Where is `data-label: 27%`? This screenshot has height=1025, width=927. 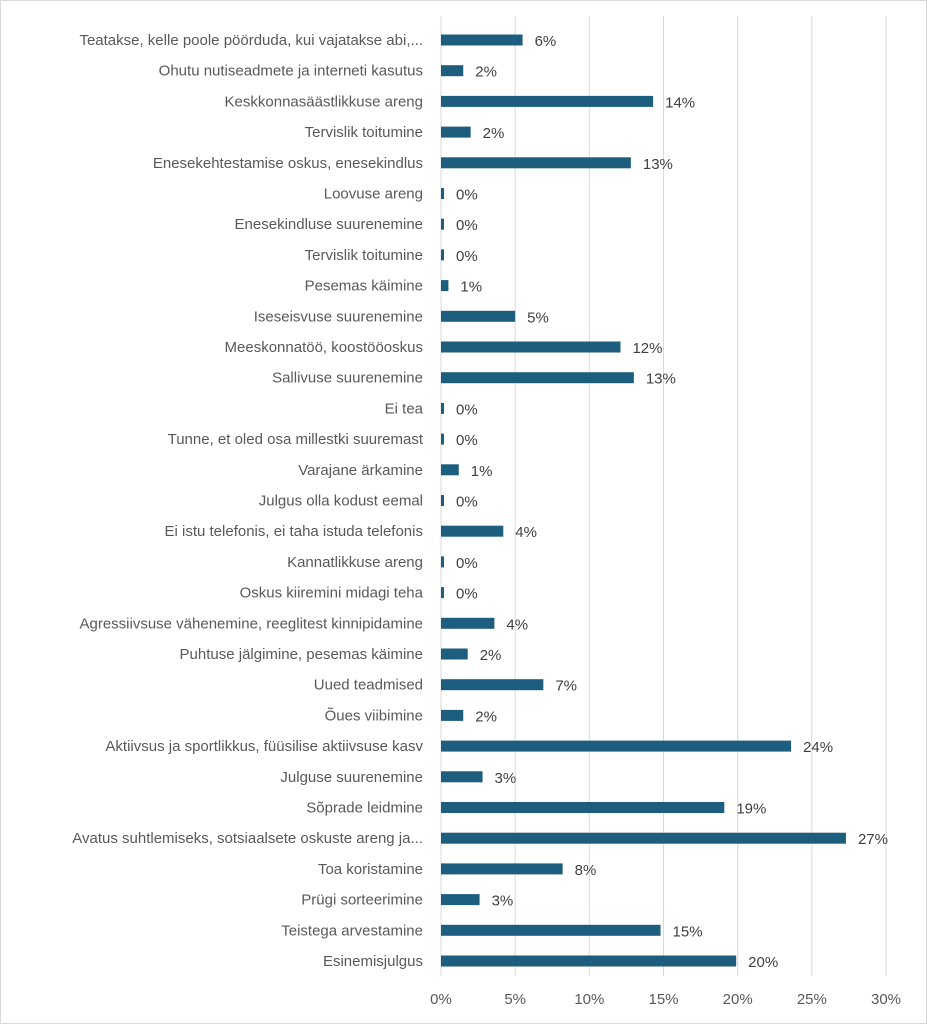
data-label: 27% is located at coordinates (873, 839).